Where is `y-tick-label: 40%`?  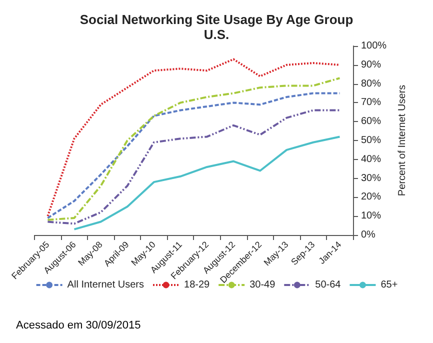
y-tick-label: 40% is located at coordinates (371, 159).